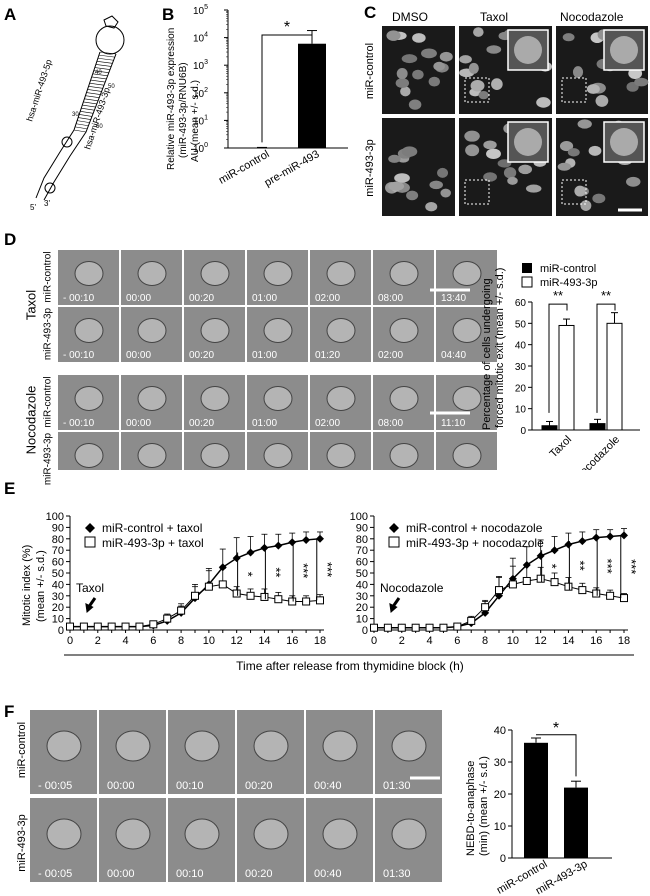 Image resolution: width=650 pixels, height=896 pixels. I want to click on c-micrographs, so click(515, 121).